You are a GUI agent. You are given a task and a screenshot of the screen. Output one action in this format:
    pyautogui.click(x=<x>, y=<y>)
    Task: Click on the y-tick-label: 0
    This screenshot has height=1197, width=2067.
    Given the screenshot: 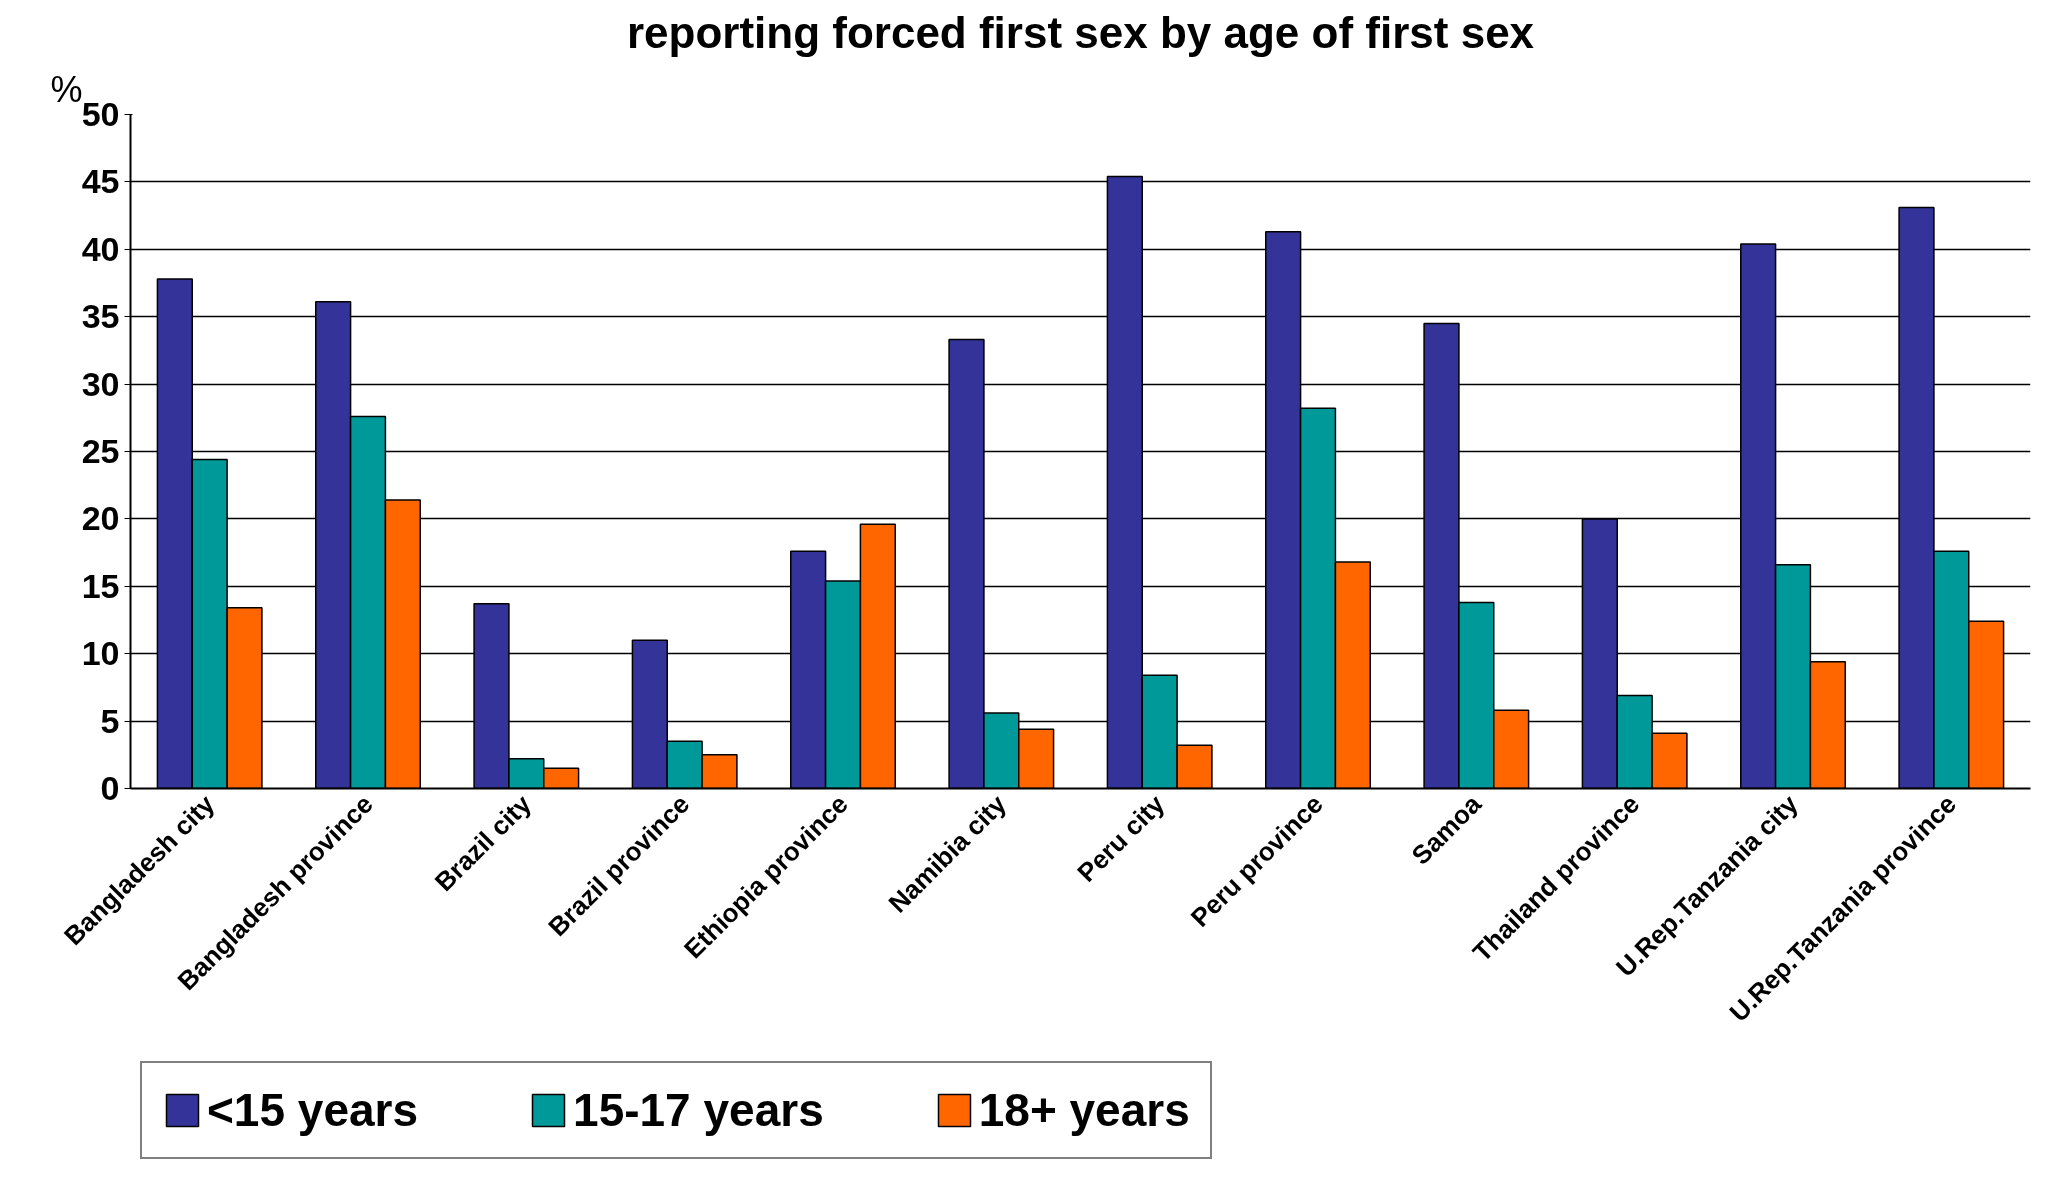 What is the action you would take?
    pyautogui.click(x=110, y=788)
    